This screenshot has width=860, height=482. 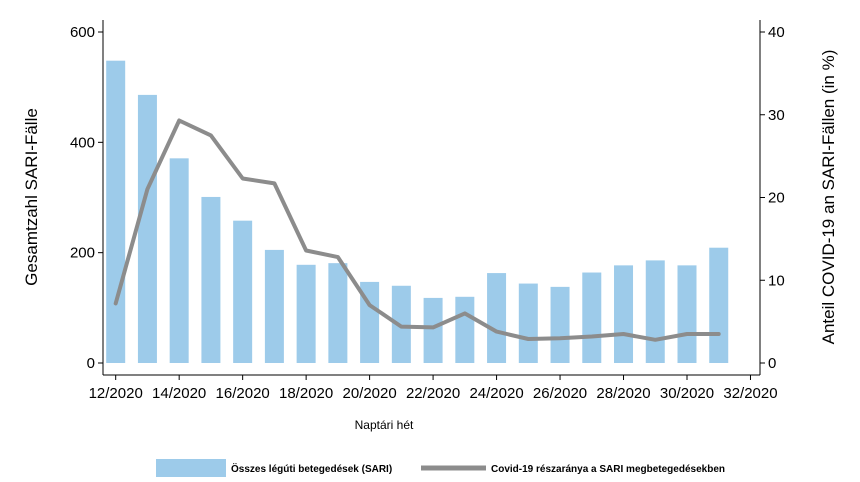 I want to click on right-tick-label: 40, so click(x=776, y=32).